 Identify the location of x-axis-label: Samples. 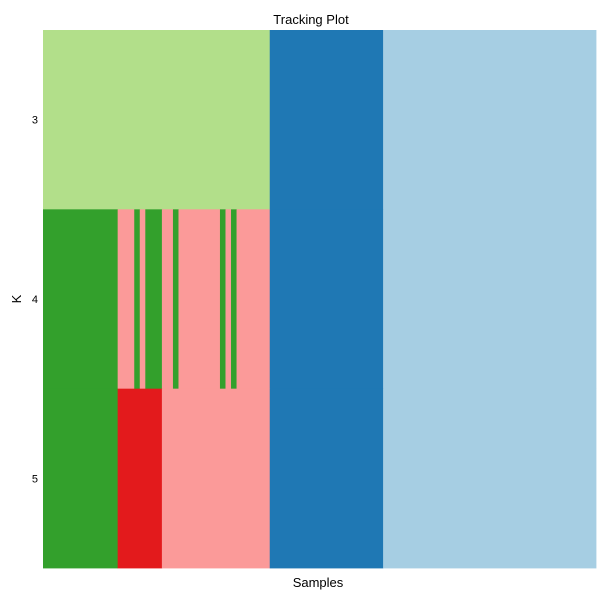
(318, 582).